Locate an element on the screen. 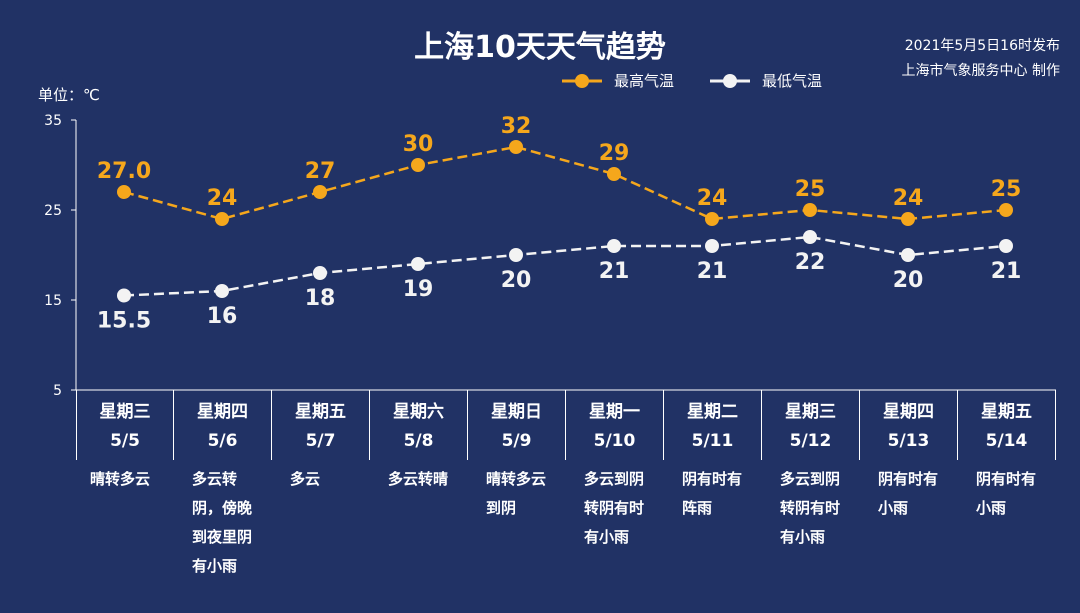 This screenshot has height=613, width=1080. legend-low-label: 最低气温 is located at coordinates (792, 81).